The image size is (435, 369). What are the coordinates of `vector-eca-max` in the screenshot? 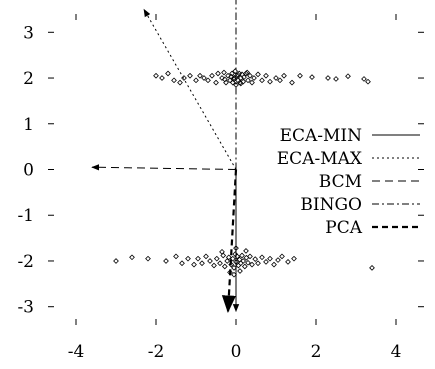 It's located at (190, 89).